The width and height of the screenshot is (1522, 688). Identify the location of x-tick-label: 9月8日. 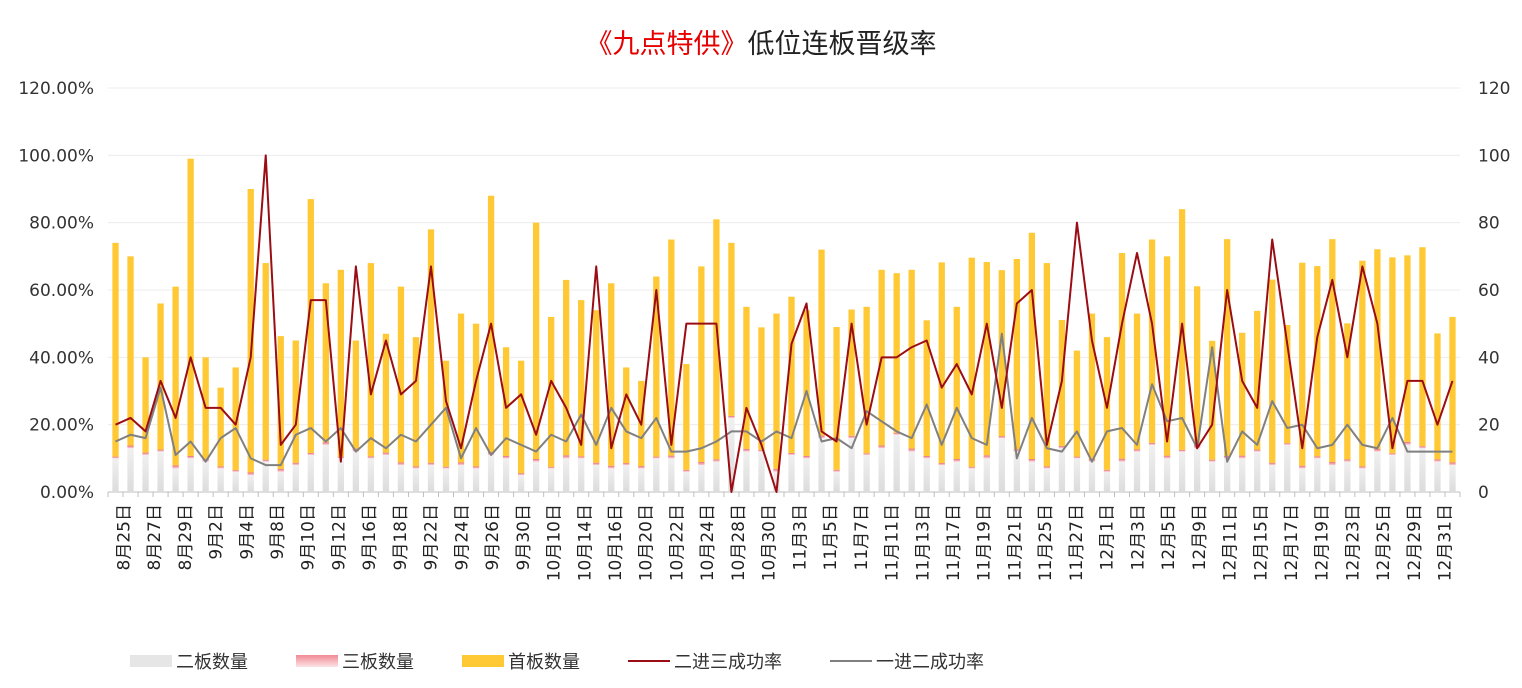
(278, 532).